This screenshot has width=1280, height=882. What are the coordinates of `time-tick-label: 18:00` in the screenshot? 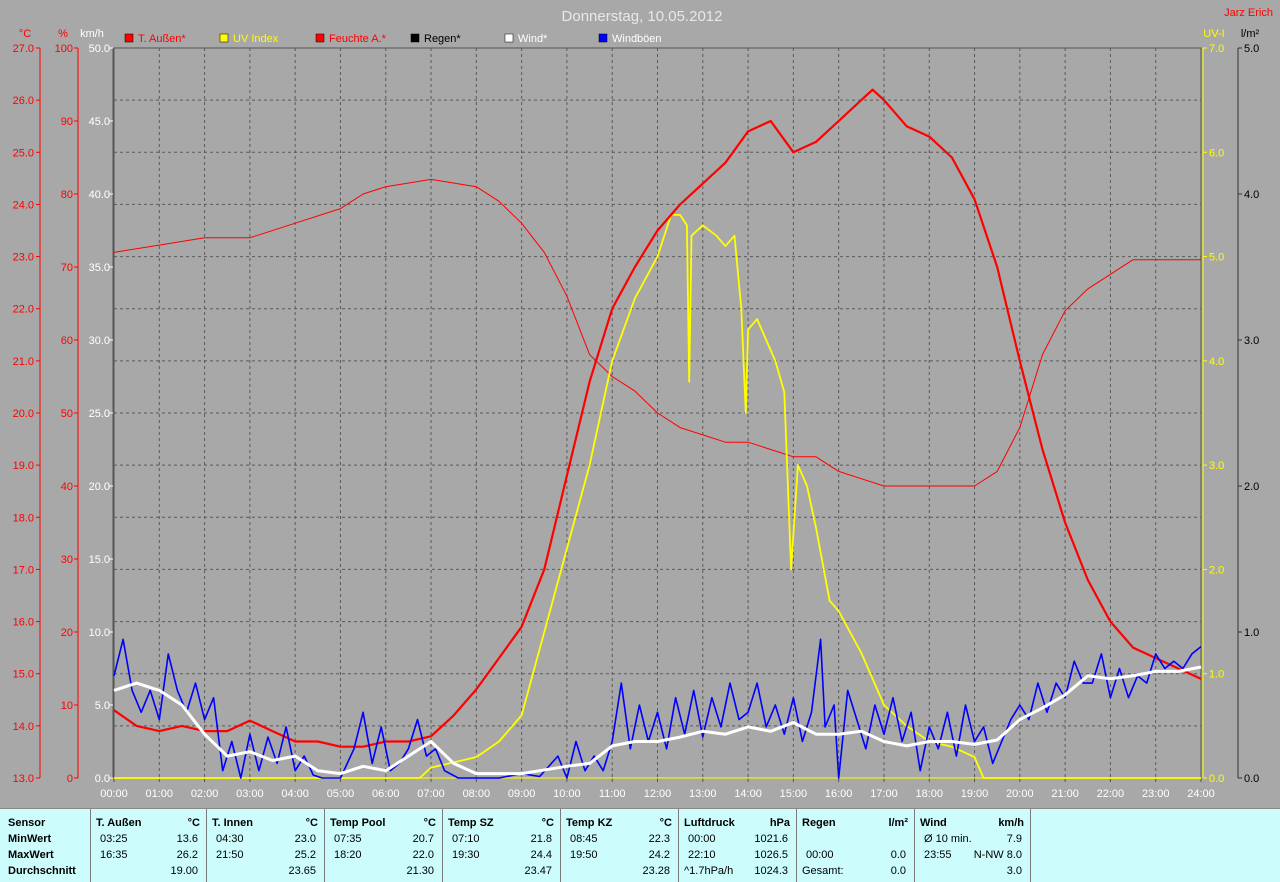 It's located at (929, 794).